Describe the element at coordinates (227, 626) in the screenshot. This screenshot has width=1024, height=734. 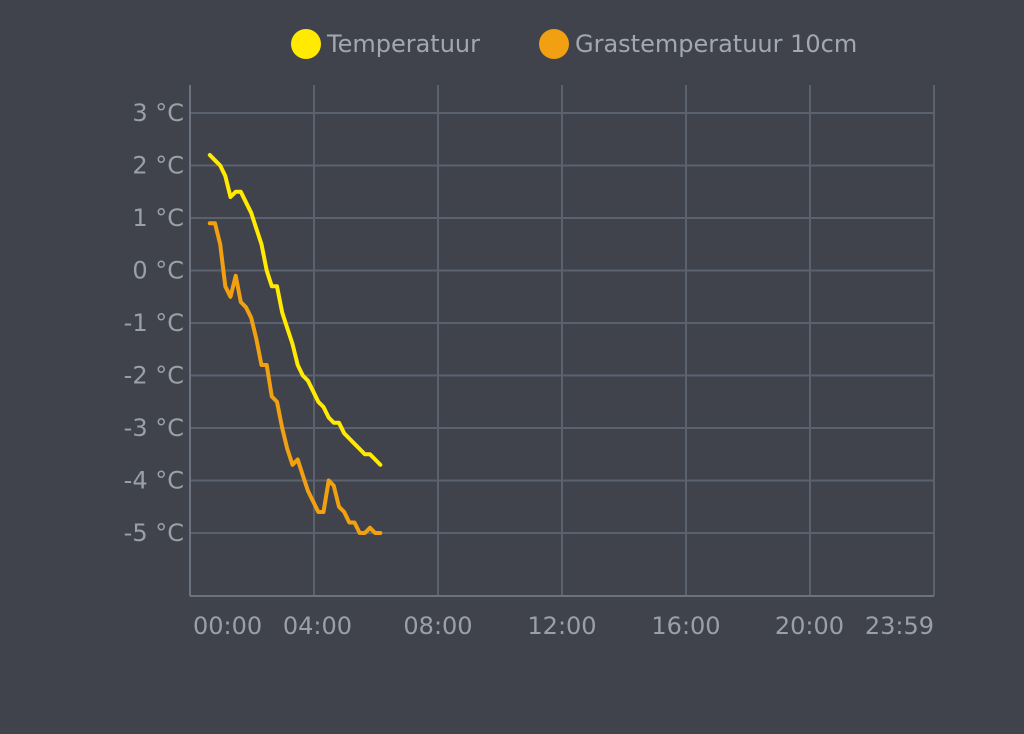
I see `x-tick-label: 00:00` at that location.